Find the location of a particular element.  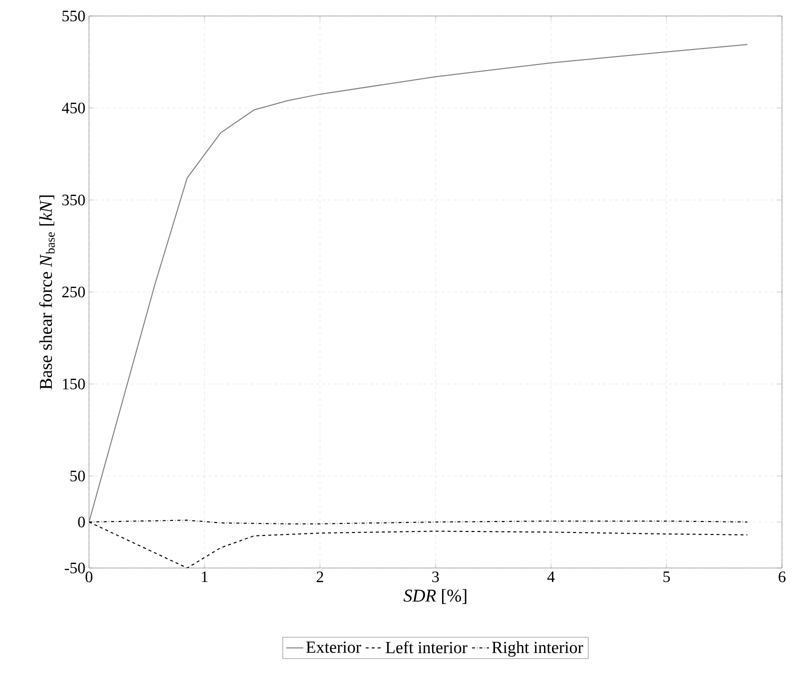

y-tick-label: 50 is located at coordinates (77, 476).